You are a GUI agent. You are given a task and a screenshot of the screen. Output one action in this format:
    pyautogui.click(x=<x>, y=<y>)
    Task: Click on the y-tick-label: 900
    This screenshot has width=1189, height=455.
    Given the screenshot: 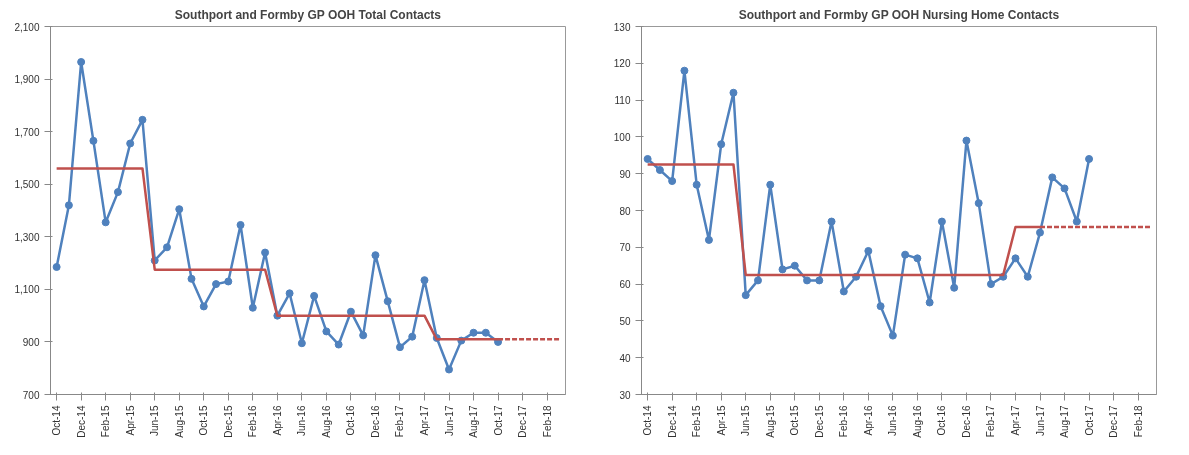 What is the action you would take?
    pyautogui.click(x=31, y=342)
    